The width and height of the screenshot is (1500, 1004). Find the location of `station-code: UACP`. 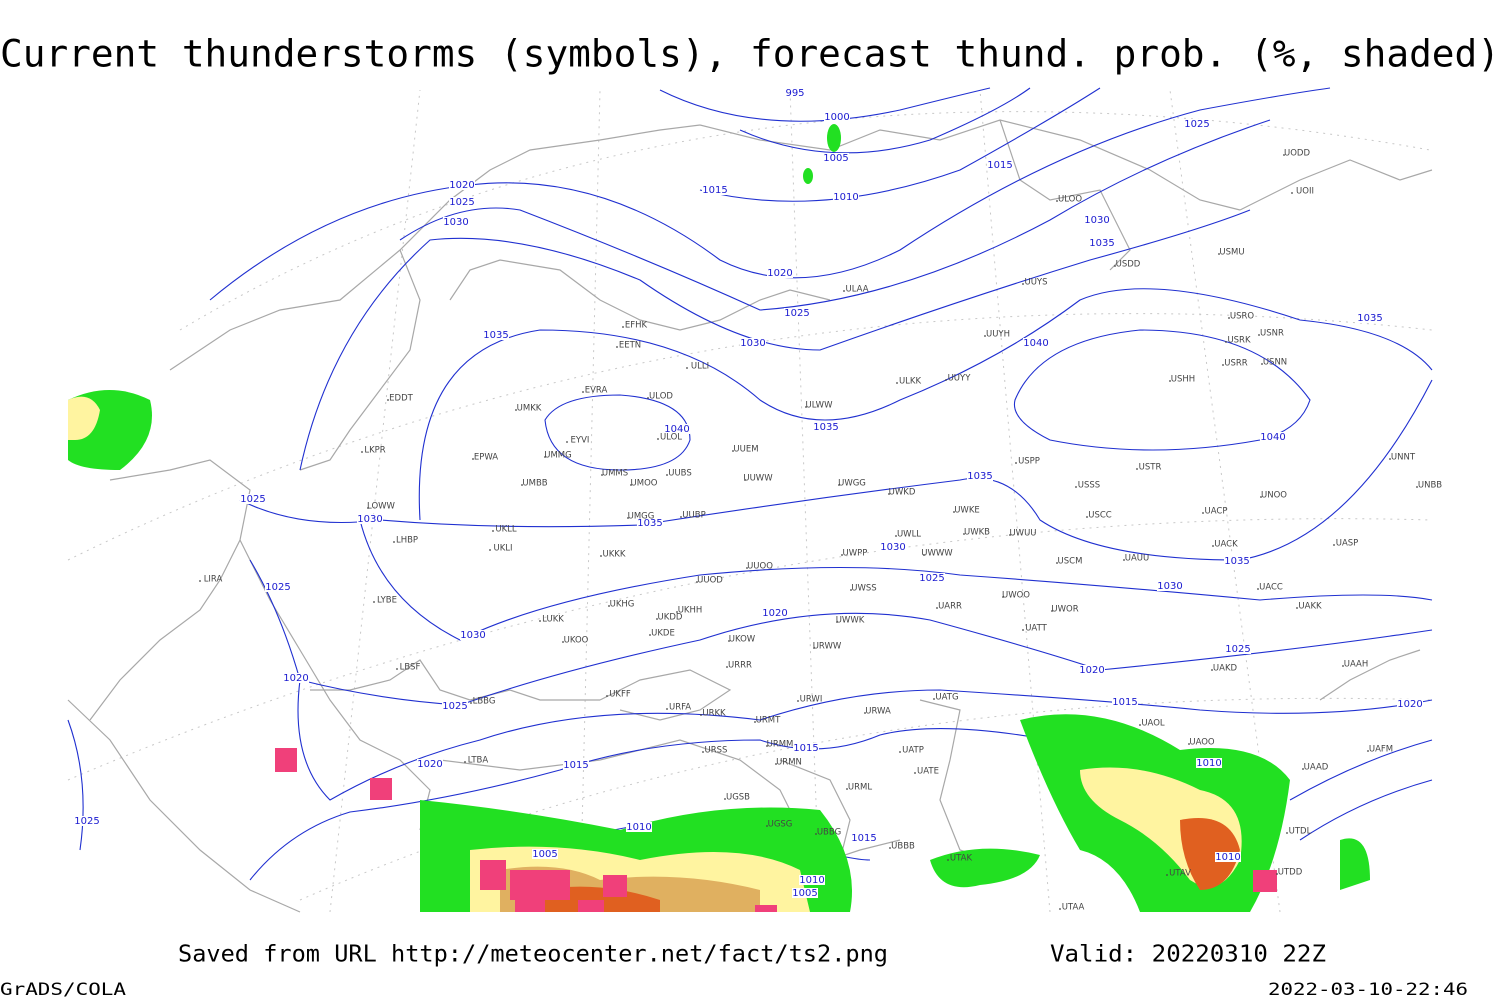

station-code: UACP is located at coordinates (1216, 512).